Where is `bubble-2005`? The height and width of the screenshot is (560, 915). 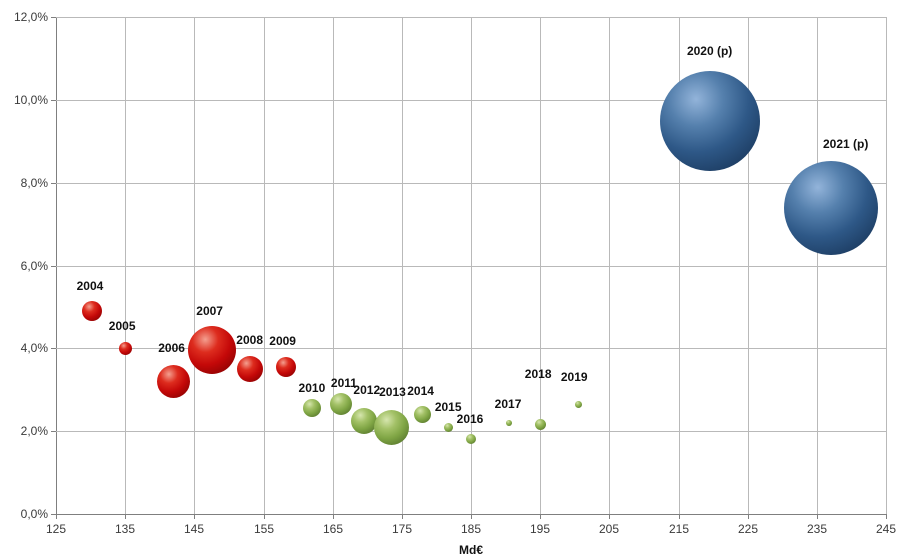
bubble-2005 is located at coordinates (125, 348).